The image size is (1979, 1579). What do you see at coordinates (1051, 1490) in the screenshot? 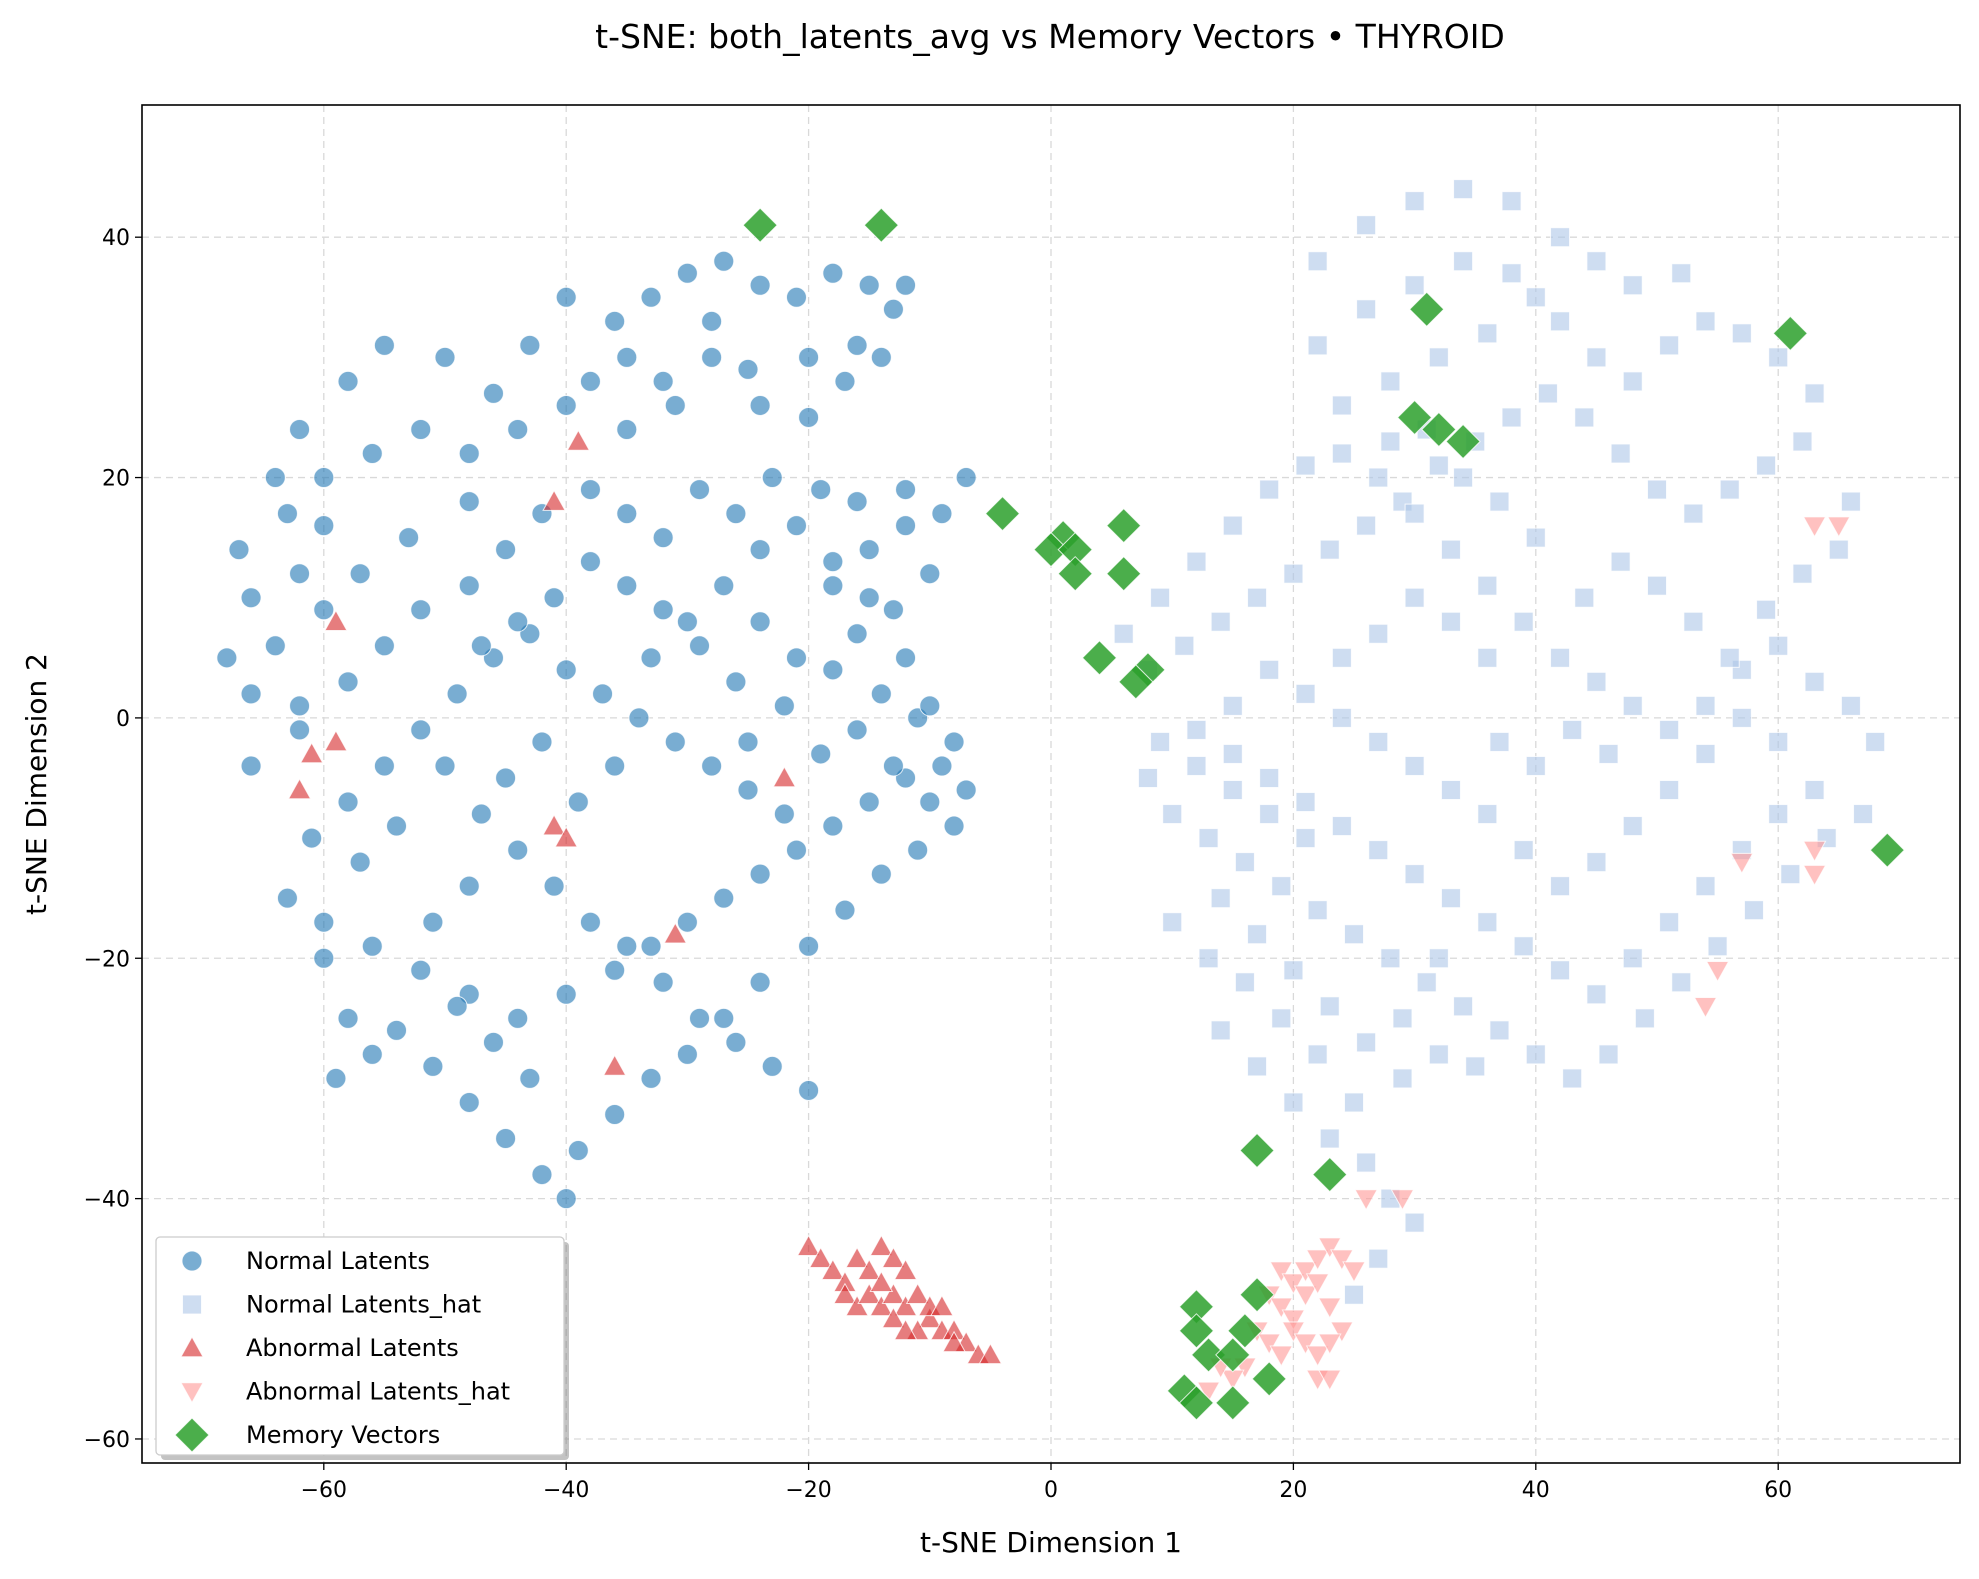
I see `x-tick-label: 0` at bounding box center [1051, 1490].